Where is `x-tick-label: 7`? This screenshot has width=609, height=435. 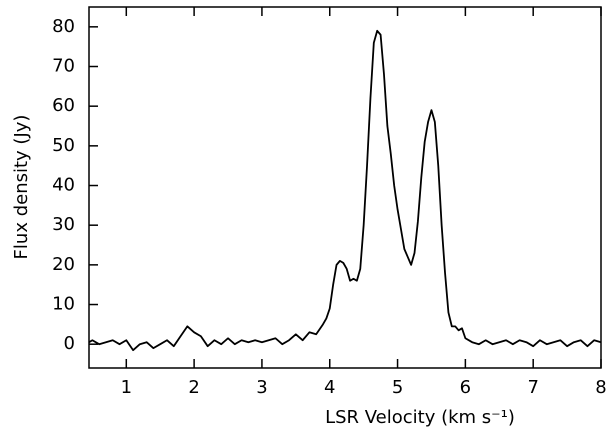 x-tick-label: 7 is located at coordinates (532, 387).